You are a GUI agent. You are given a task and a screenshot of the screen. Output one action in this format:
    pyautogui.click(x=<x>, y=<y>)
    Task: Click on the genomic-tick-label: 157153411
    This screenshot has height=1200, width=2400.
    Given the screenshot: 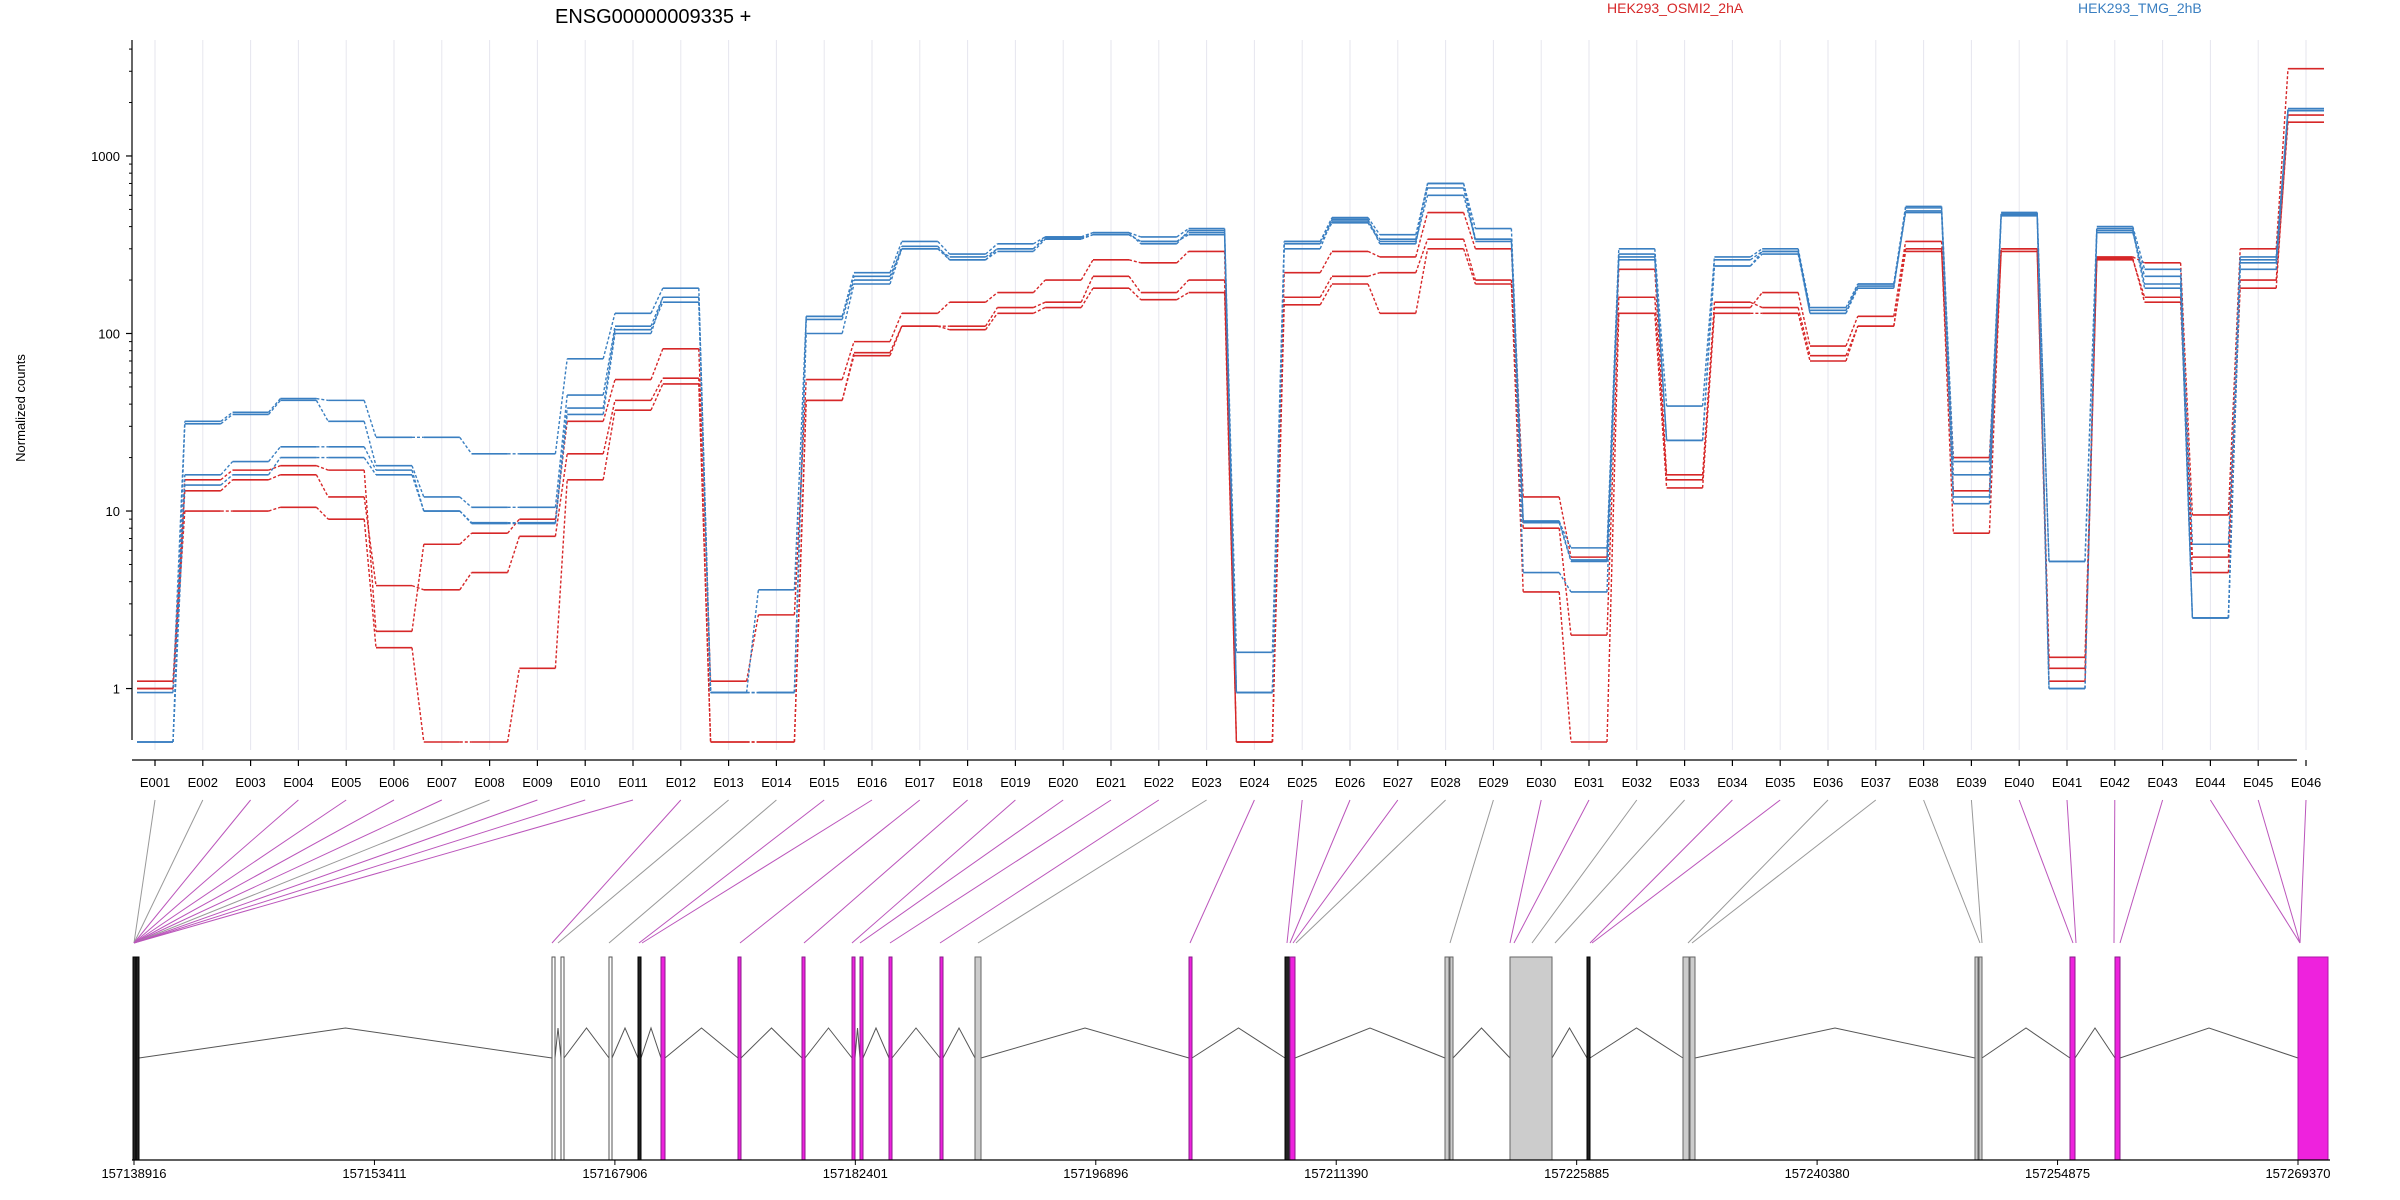 What is the action you would take?
    pyautogui.click(x=374, y=1173)
    